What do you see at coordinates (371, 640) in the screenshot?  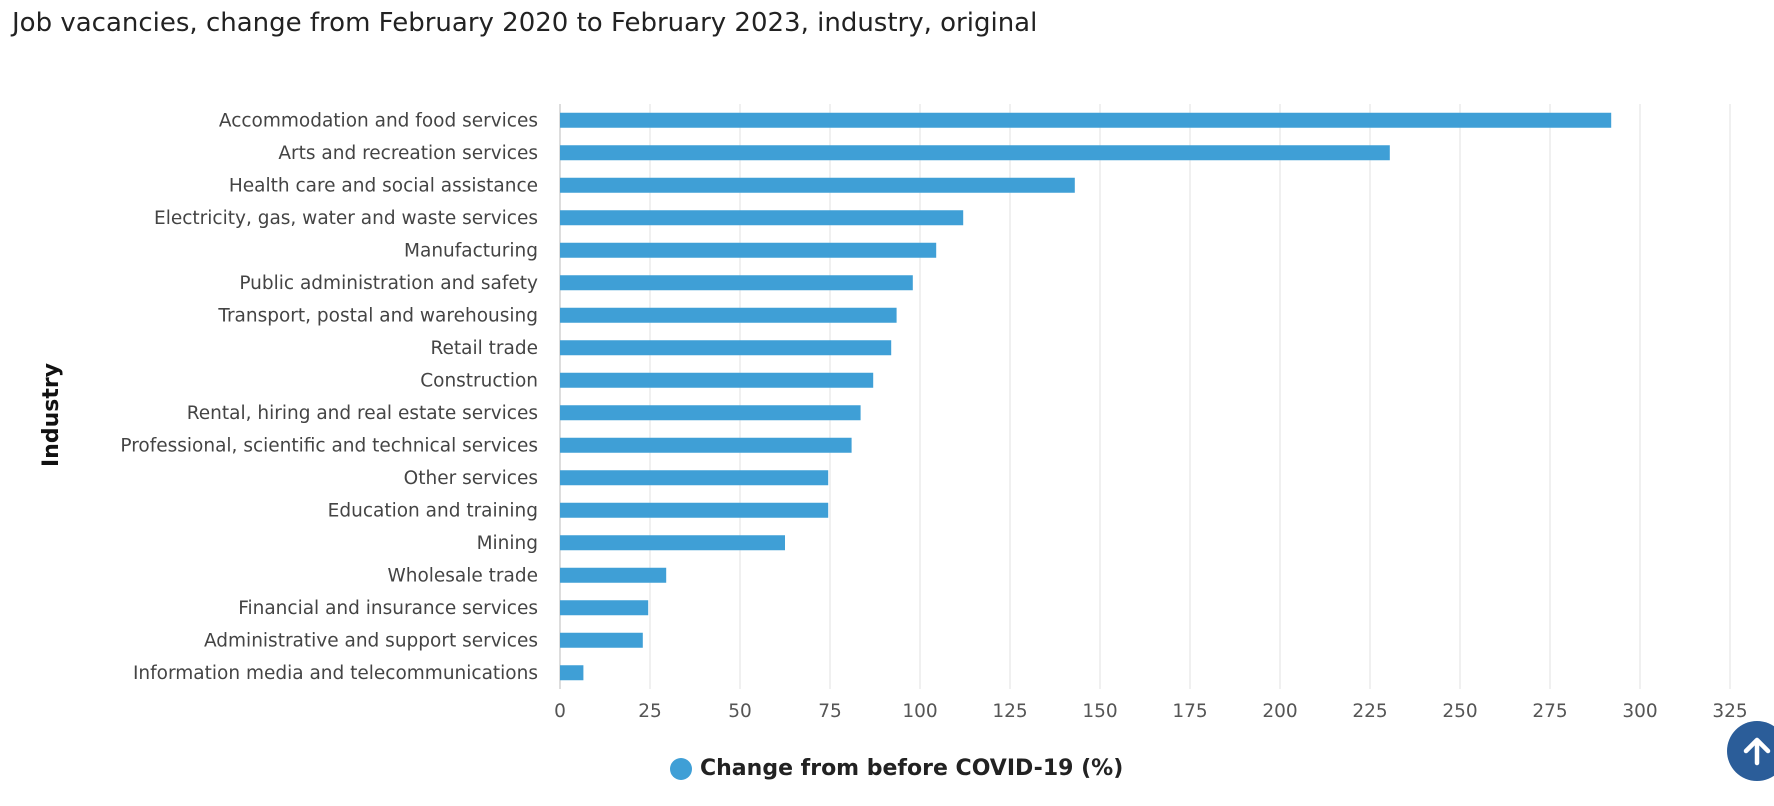 I see `category-label: Administrative and support services` at bounding box center [371, 640].